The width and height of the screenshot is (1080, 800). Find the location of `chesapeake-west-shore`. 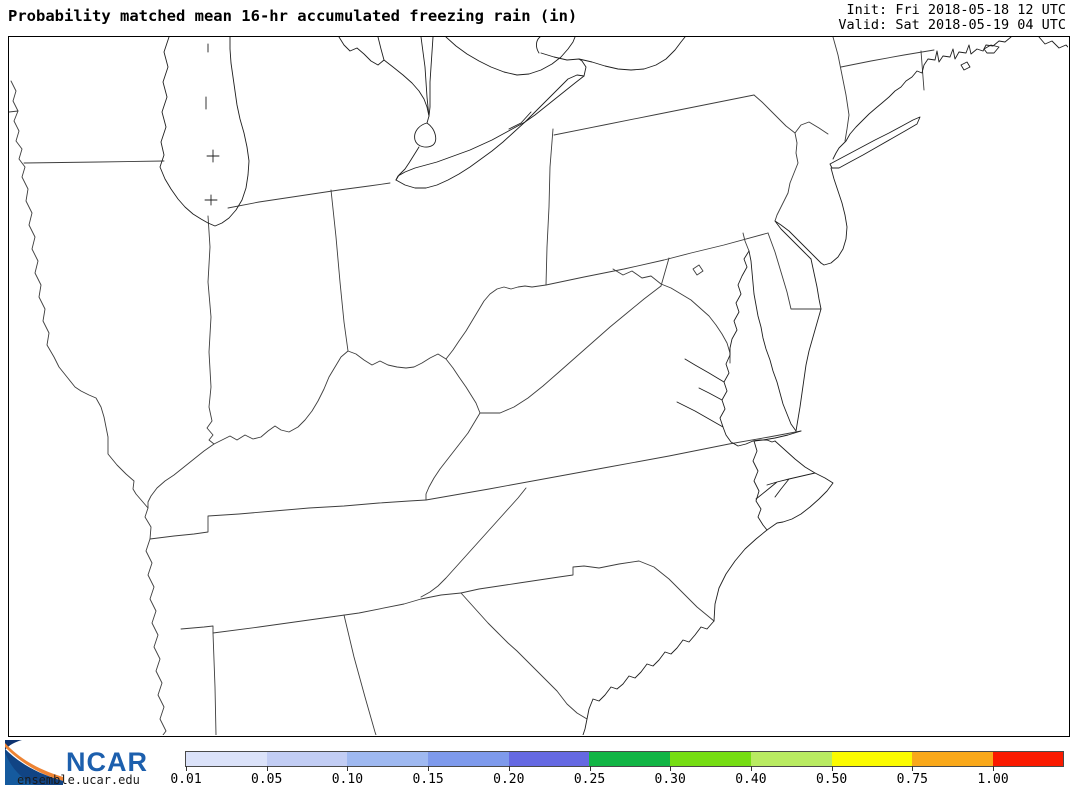

chesapeake-west-shore is located at coordinates (747, 348).